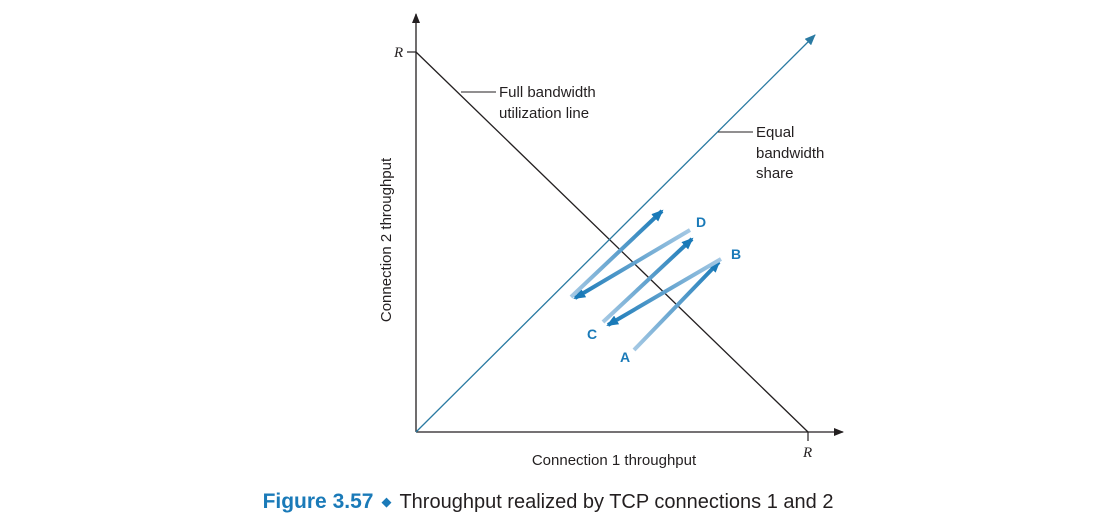  What do you see at coordinates (701, 222) in the screenshot?
I see `point-label-d: D` at bounding box center [701, 222].